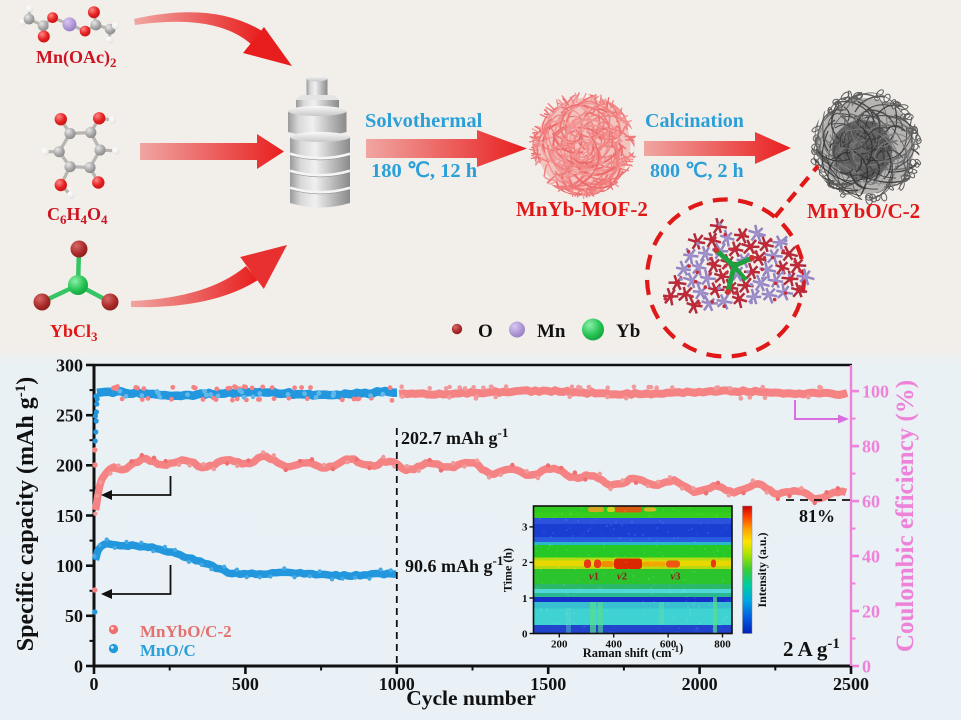 The height and width of the screenshot is (725, 961). I want to click on svg-text: ν1, so click(594, 577).